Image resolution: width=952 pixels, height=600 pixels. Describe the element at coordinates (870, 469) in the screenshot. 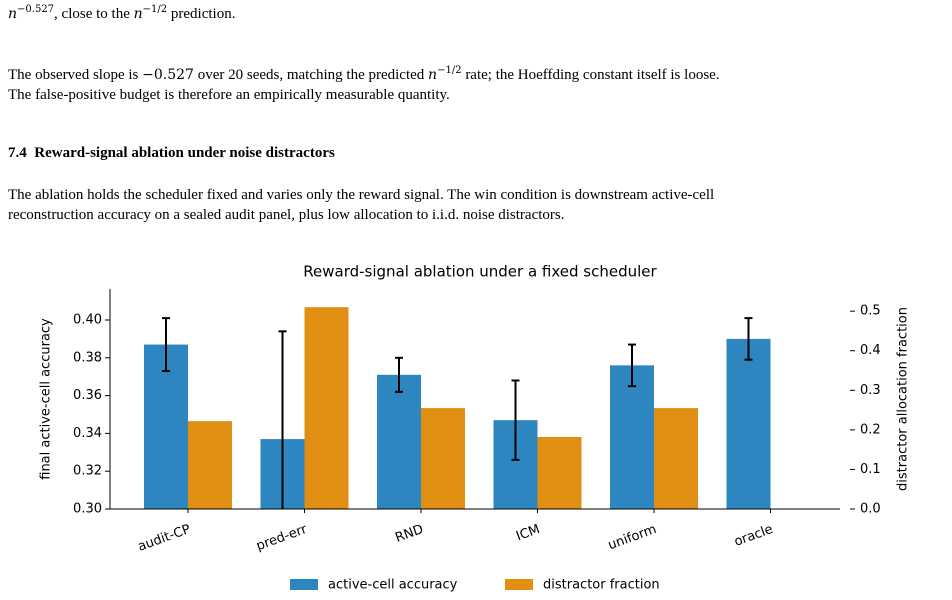

I see `y2-tick-label: 0.1` at that location.